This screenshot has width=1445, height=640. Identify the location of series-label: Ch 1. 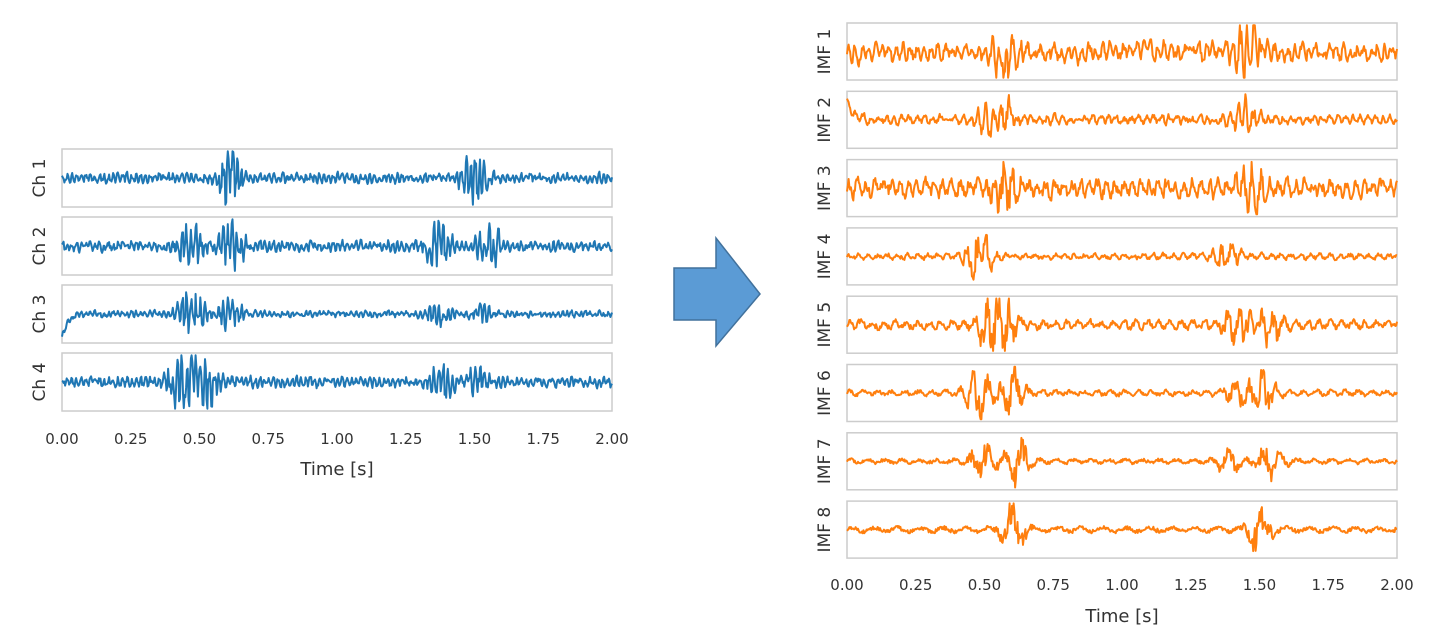
(40, 178).